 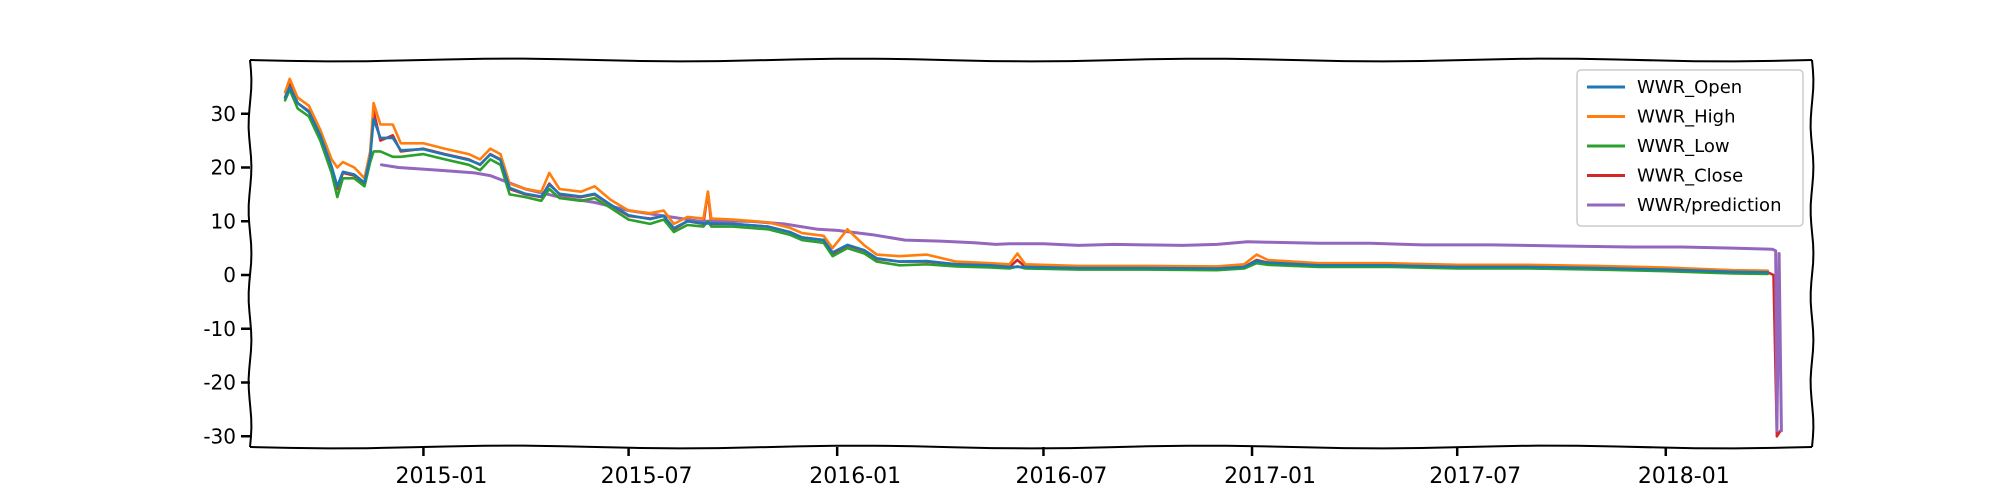 What do you see at coordinates (229, 275) in the screenshot?
I see `y-tick-label: 0` at bounding box center [229, 275].